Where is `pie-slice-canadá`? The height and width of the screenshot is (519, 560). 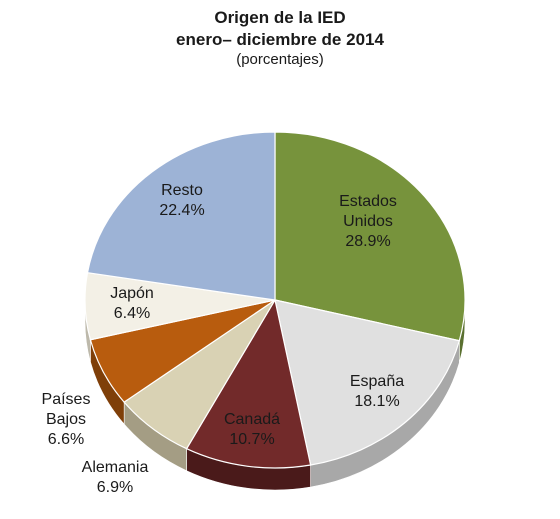
pie-slice-canadá is located at coordinates (248, 383).